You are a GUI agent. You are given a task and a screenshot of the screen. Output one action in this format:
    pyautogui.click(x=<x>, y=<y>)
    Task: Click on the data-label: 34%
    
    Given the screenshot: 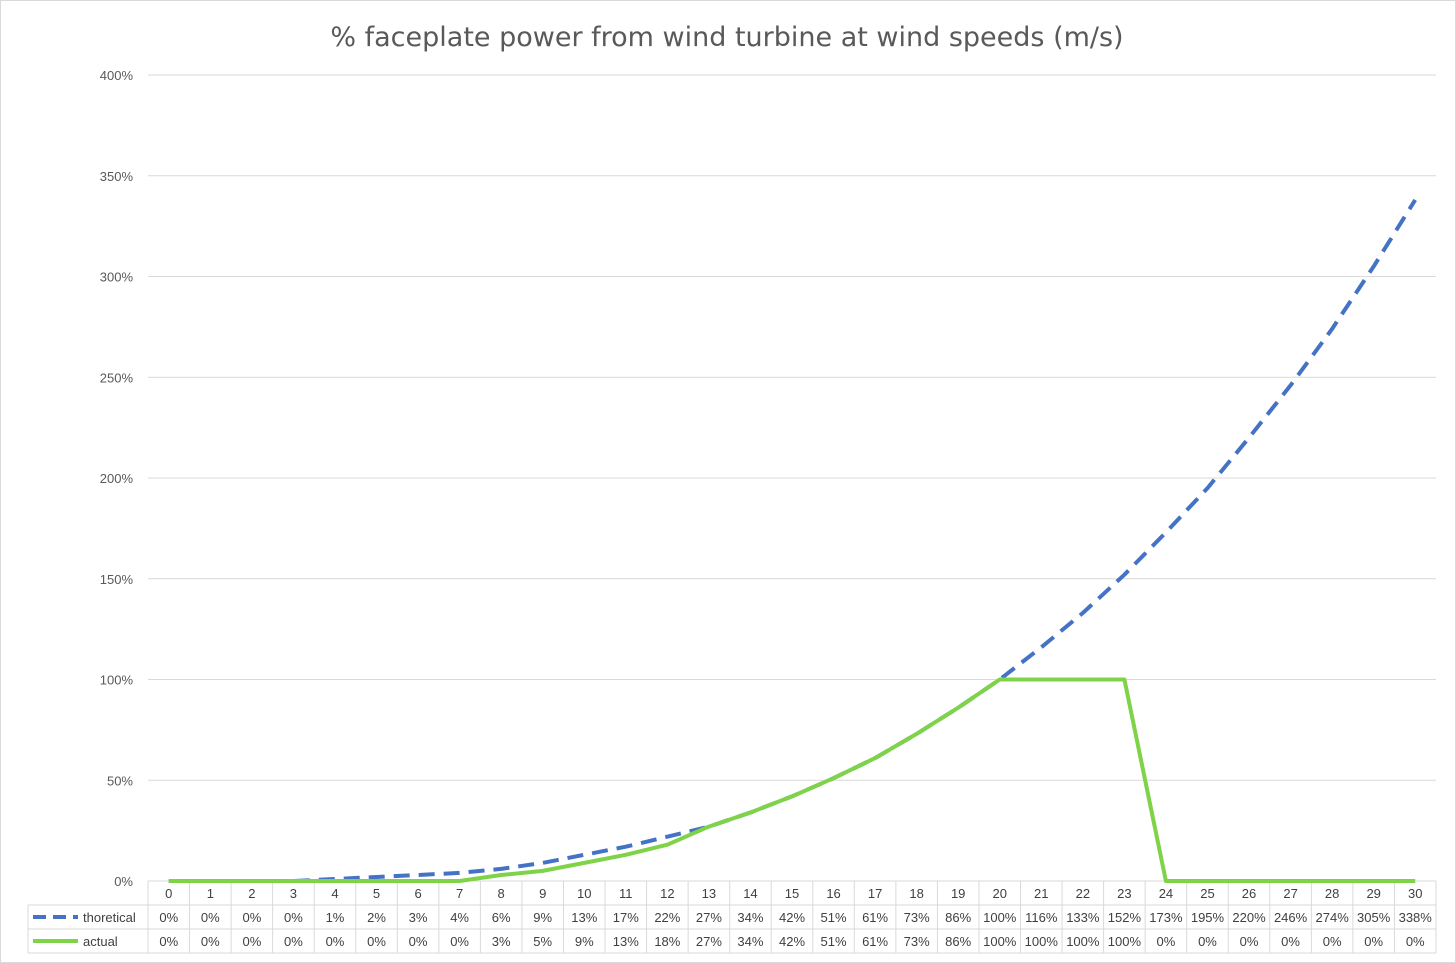 What is the action you would take?
    pyautogui.click(x=750, y=941)
    